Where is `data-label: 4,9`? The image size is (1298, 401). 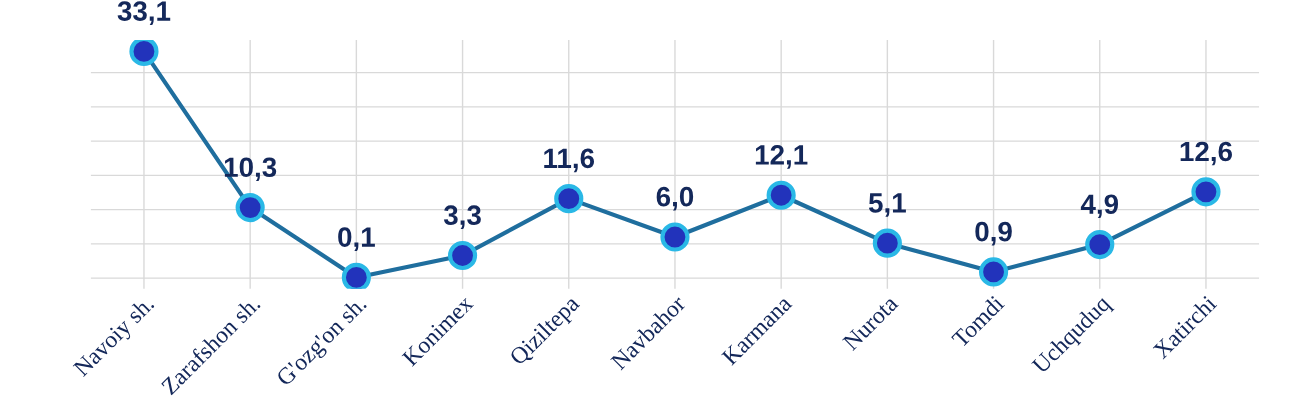 data-label: 4,9 is located at coordinates (1099, 206).